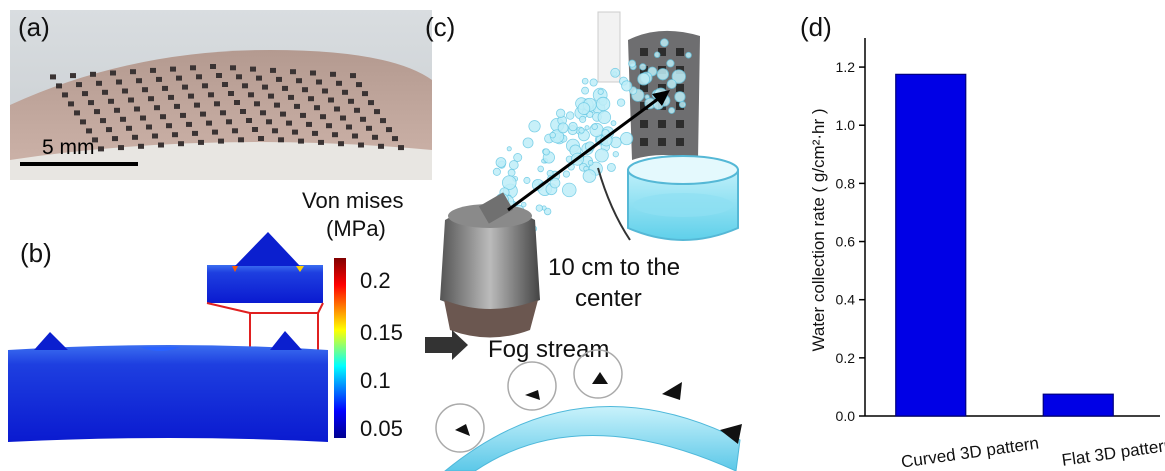 The height and width of the screenshot is (471, 1165). Describe the element at coordinates (446, 345) in the screenshot. I see `fog-stream-arrow` at that location.